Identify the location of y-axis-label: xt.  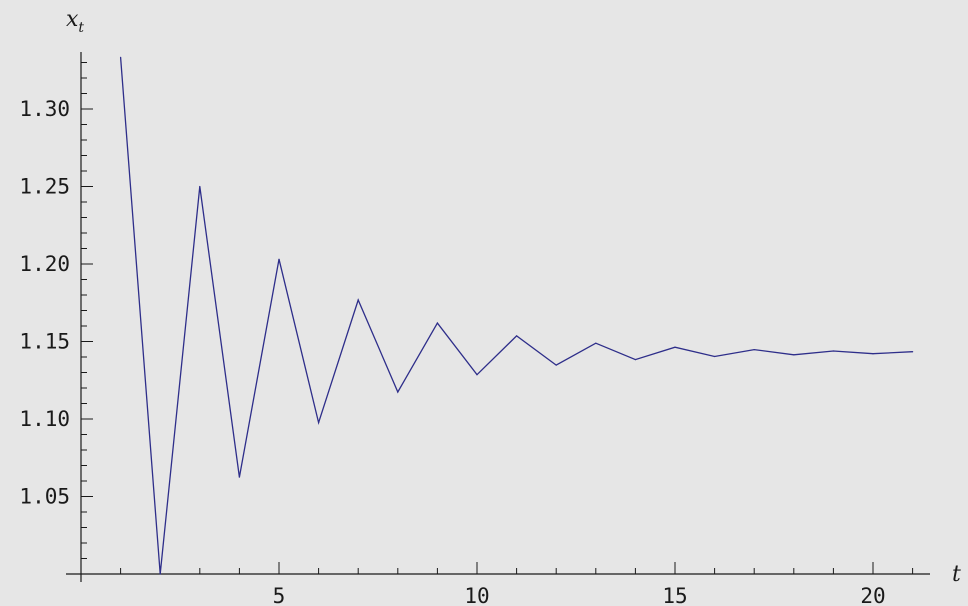
(75, 21).